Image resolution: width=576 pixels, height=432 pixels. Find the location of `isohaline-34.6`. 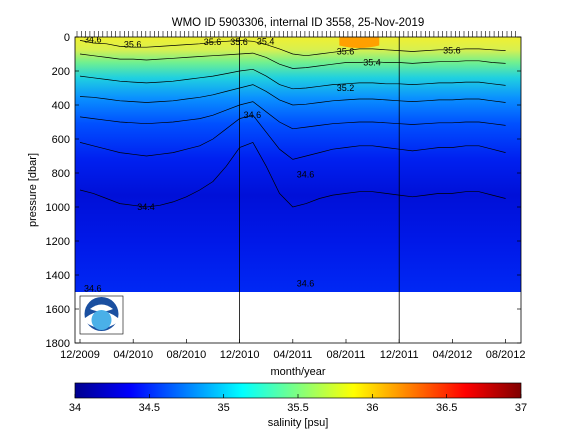

isohaline-34.6 is located at coordinates (292, 137).